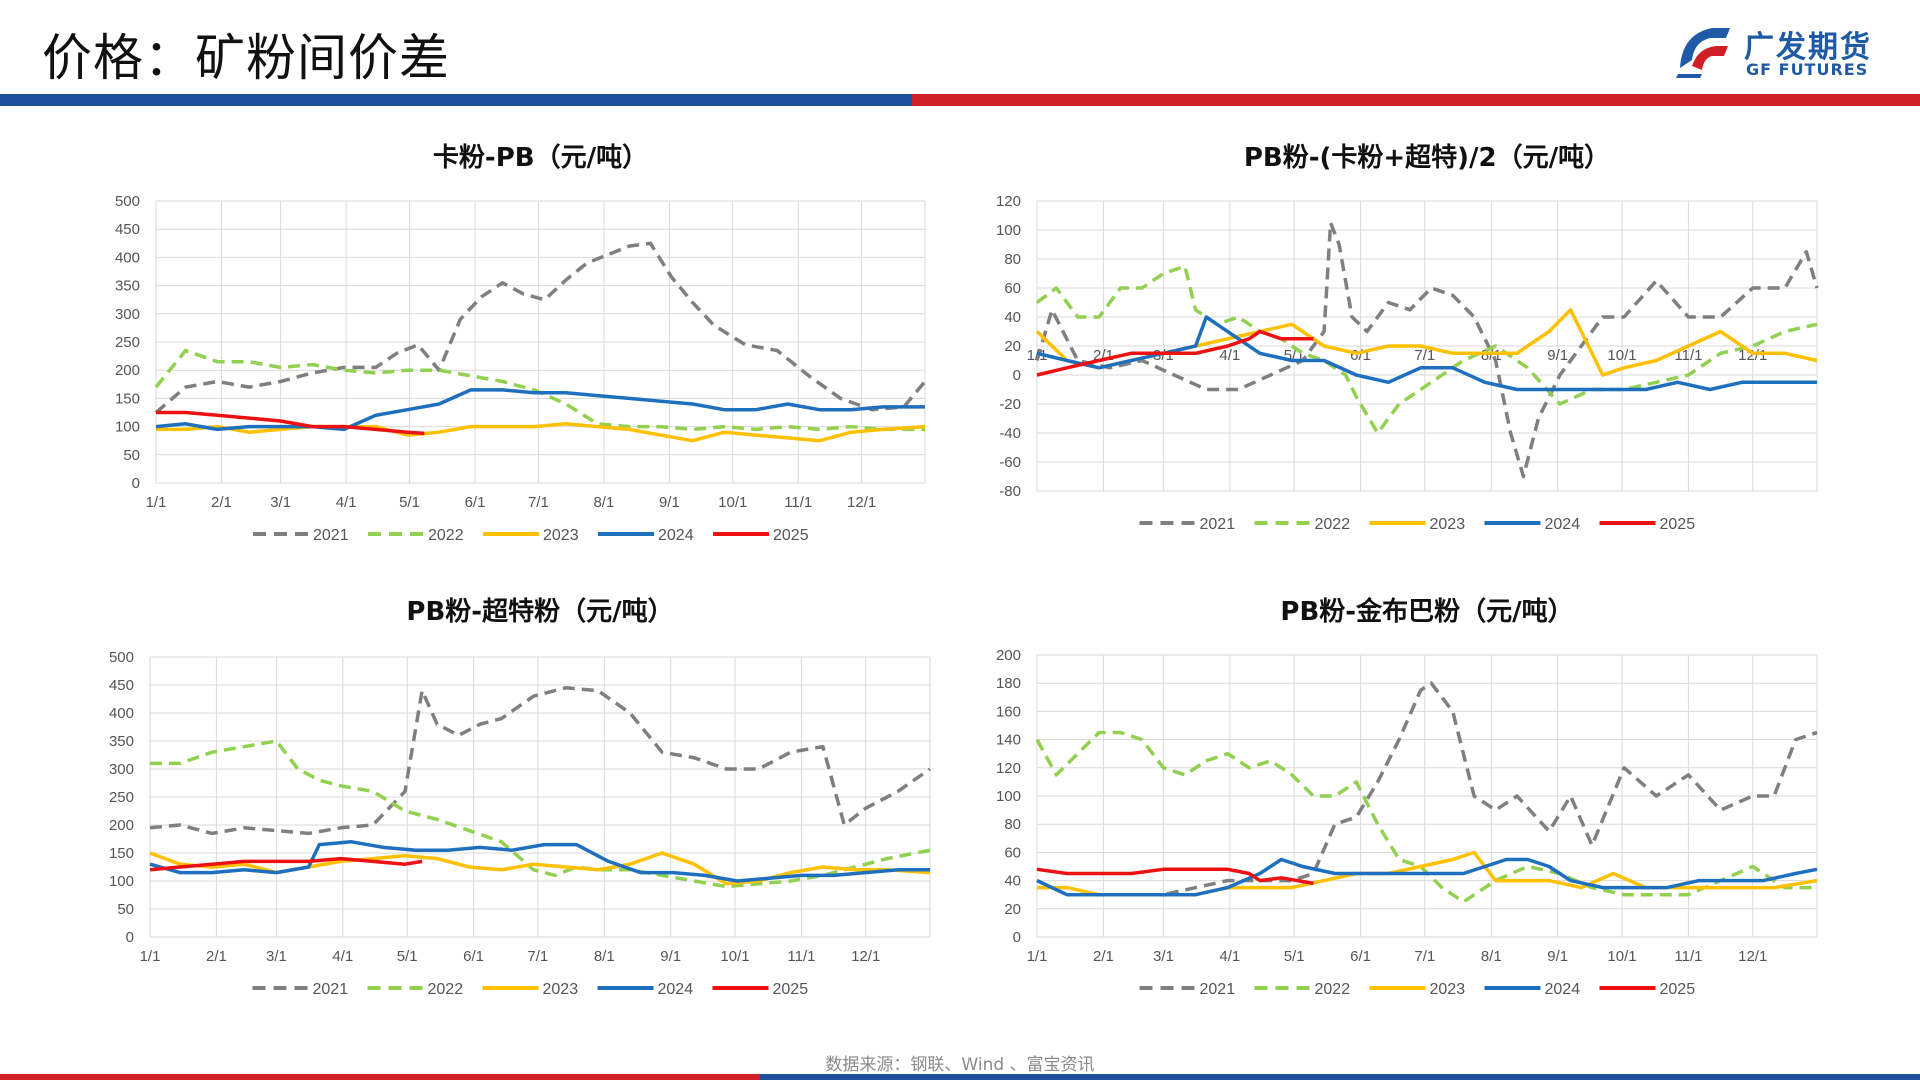 This screenshot has width=1920, height=1080. I want to click on y-tick-label: -20, so click(1010, 404).